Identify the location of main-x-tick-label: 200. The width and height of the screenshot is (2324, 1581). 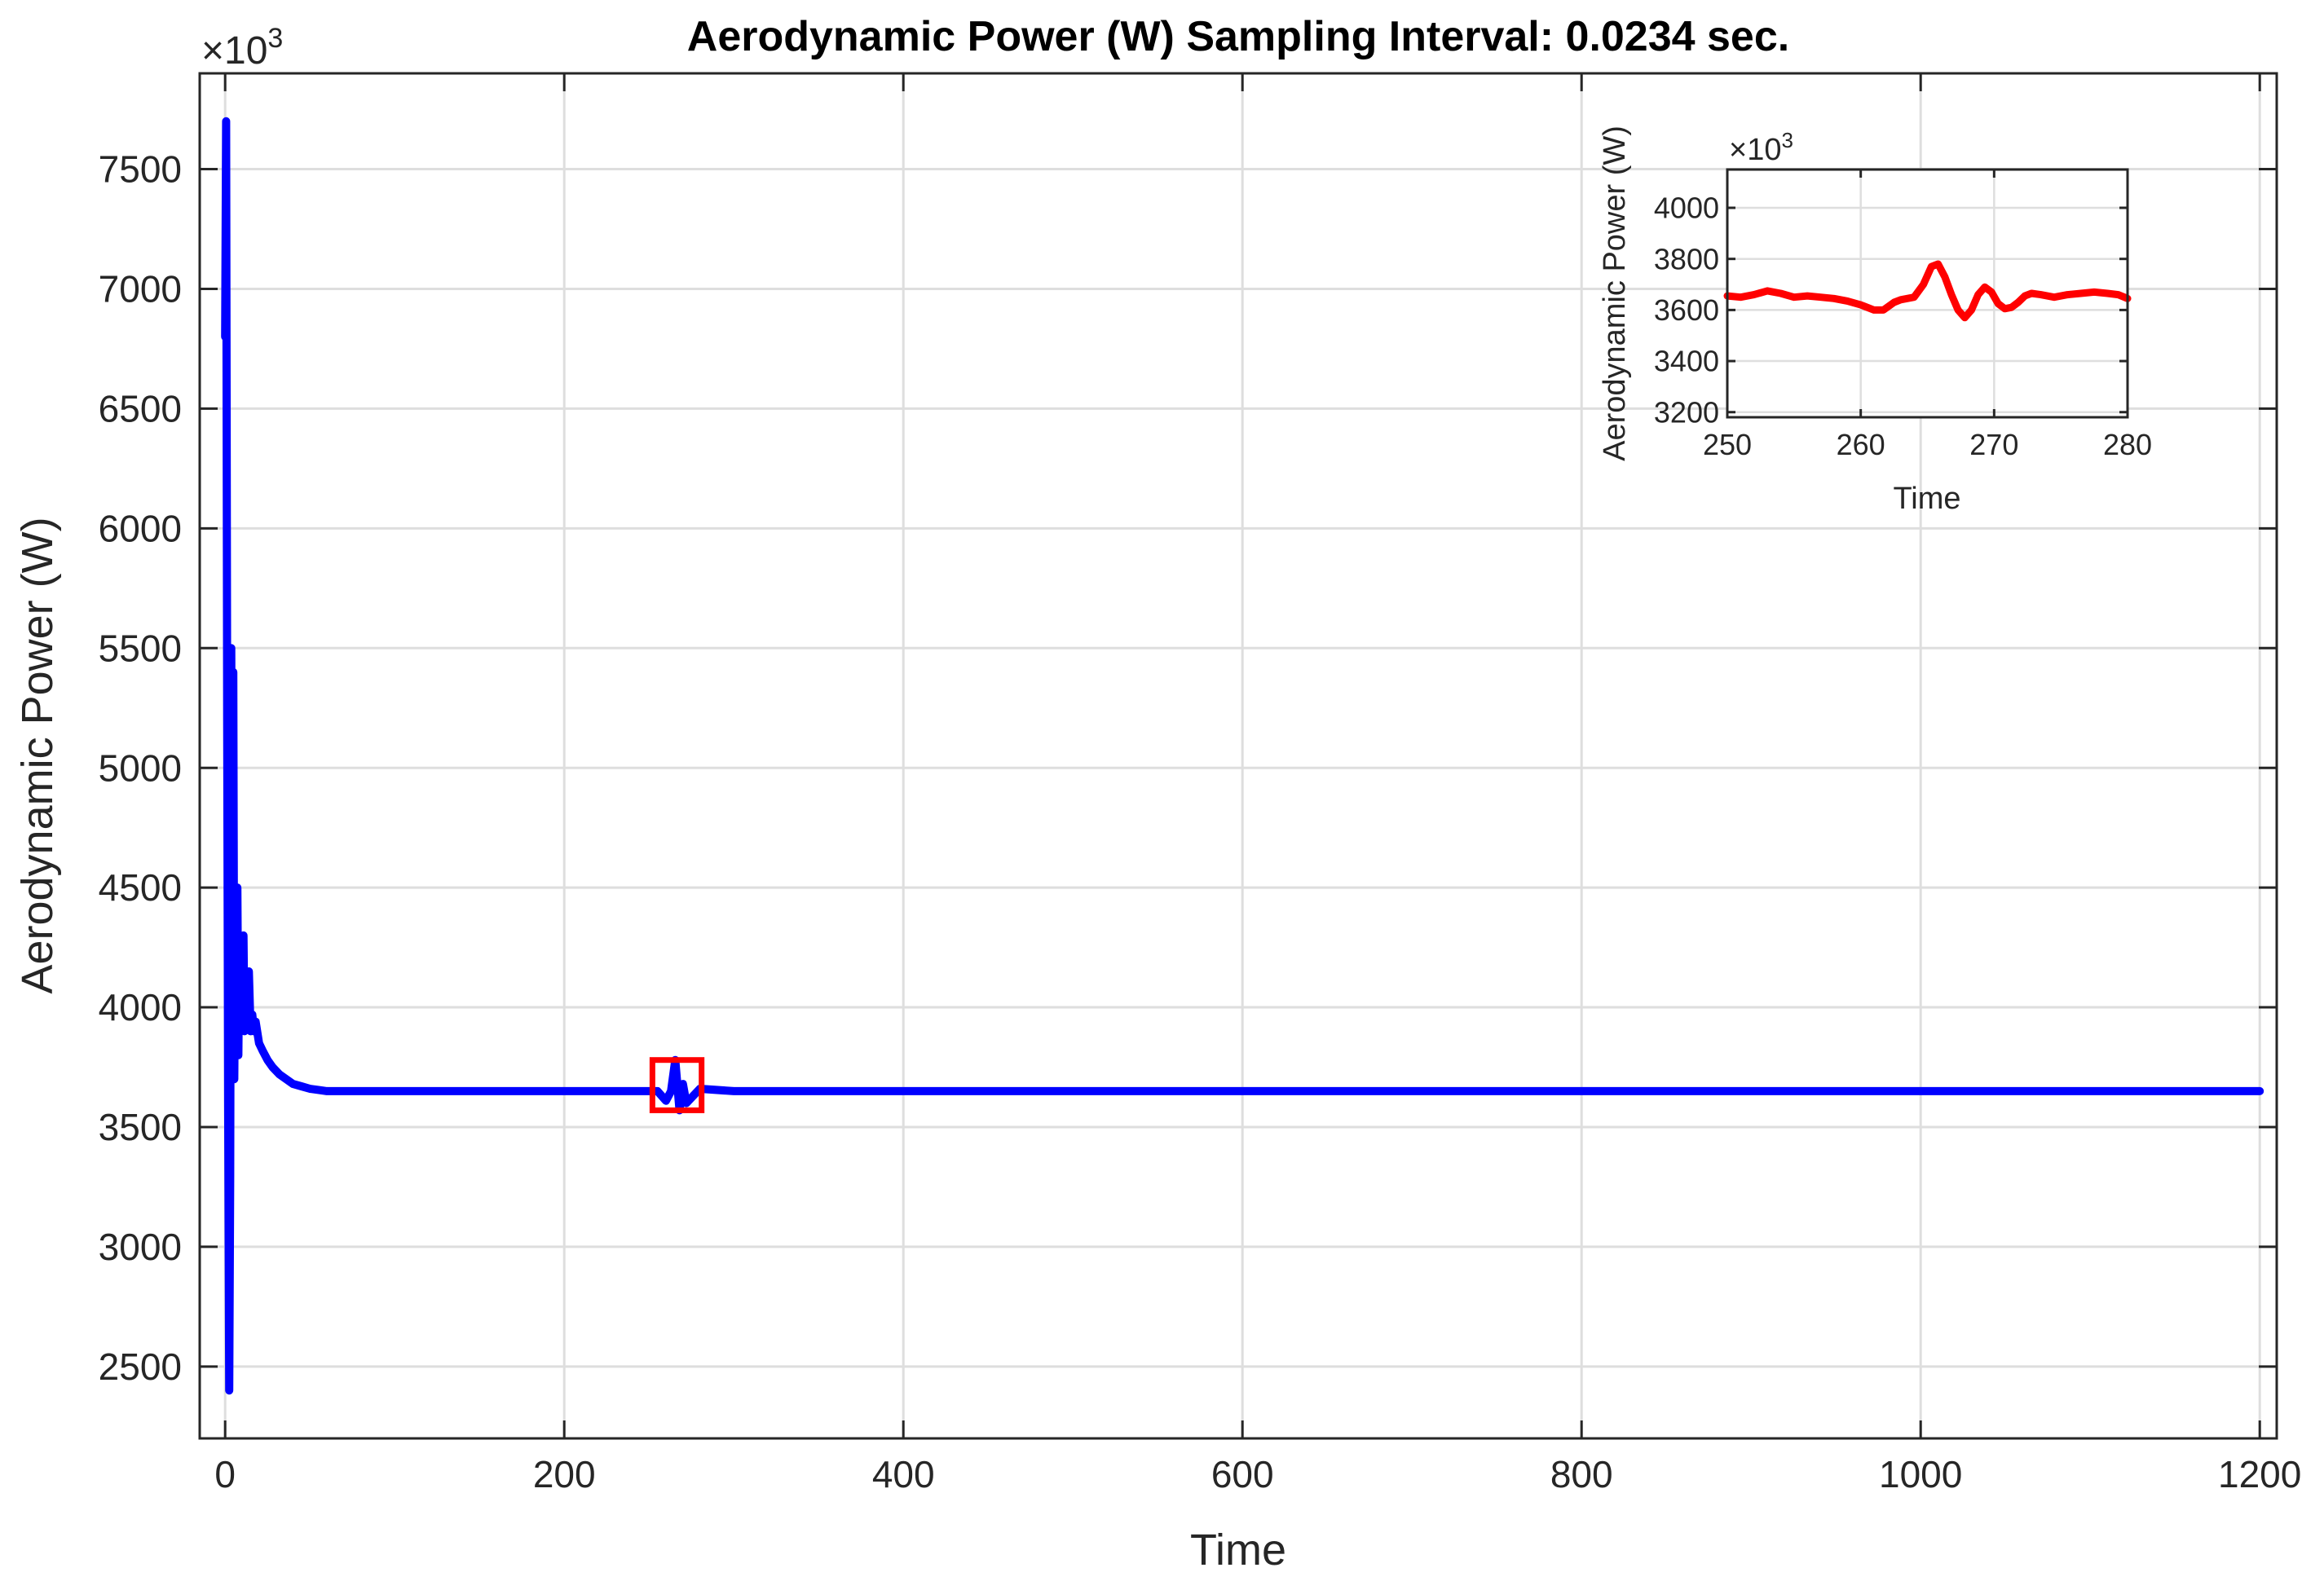
(564, 1474).